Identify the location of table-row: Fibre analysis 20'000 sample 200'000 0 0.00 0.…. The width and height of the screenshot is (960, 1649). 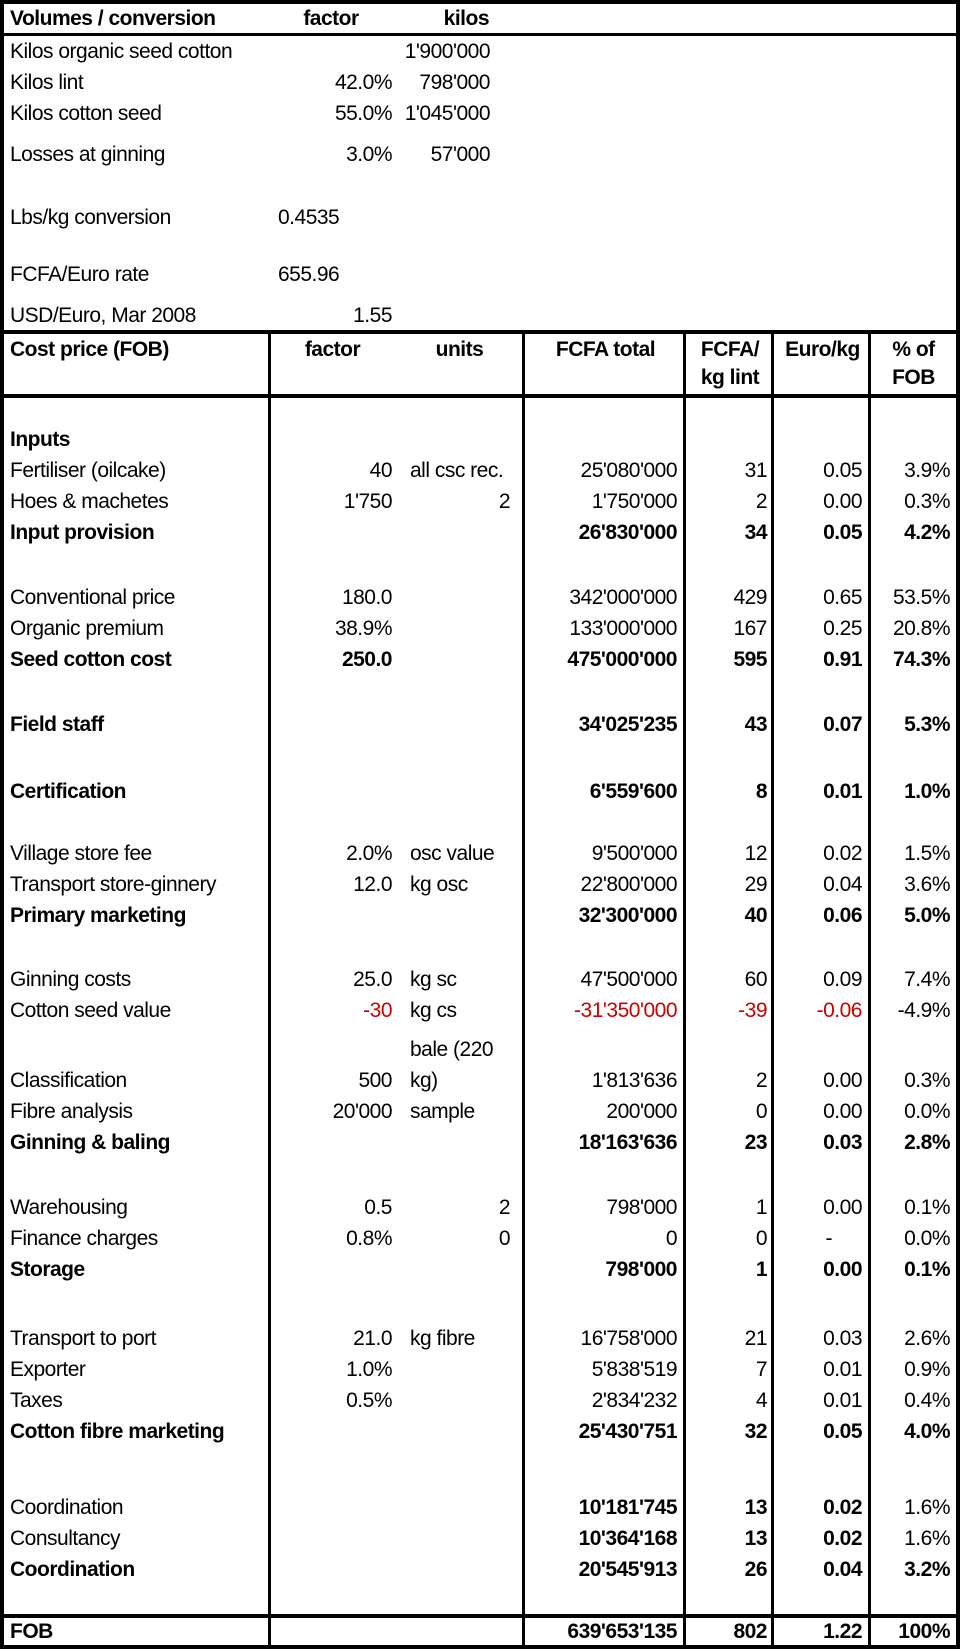
(480, 1111).